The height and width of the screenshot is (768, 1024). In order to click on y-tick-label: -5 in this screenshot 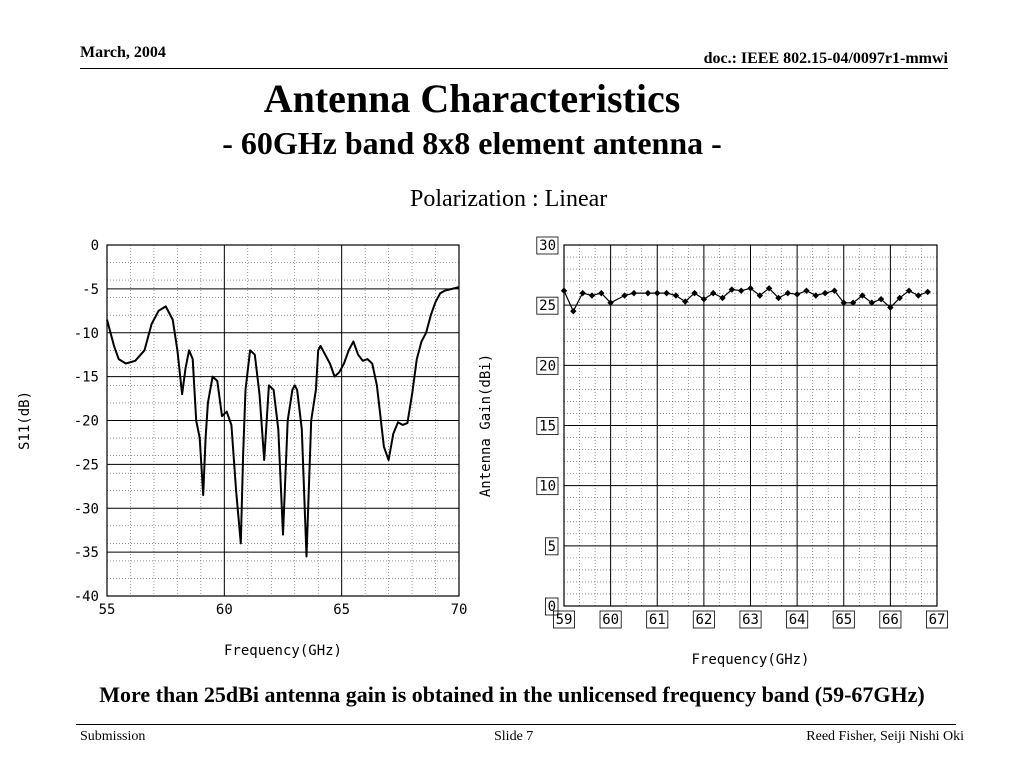, I will do `click(90, 290)`.